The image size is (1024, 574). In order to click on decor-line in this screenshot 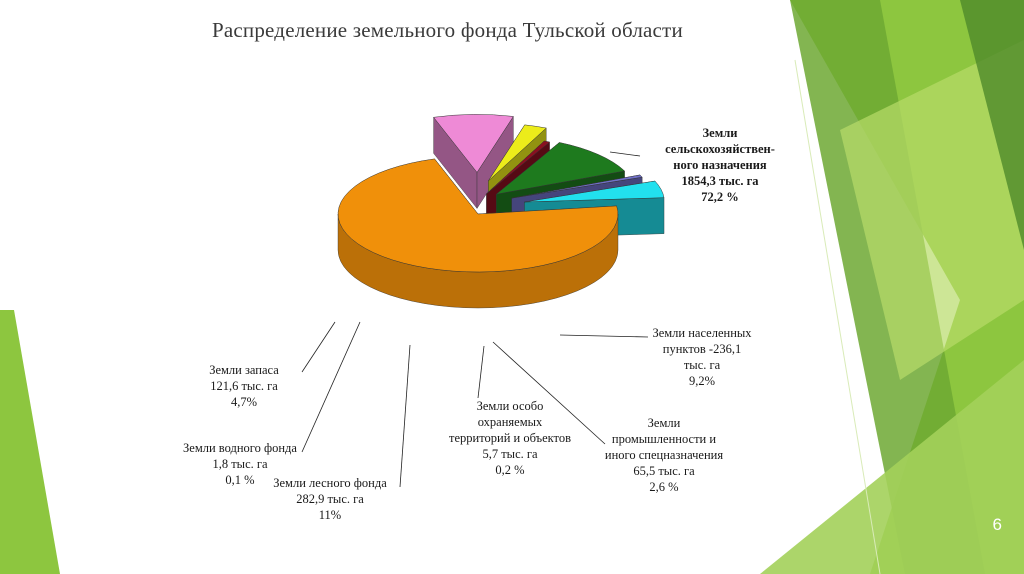, I will do `click(837, 316)`.